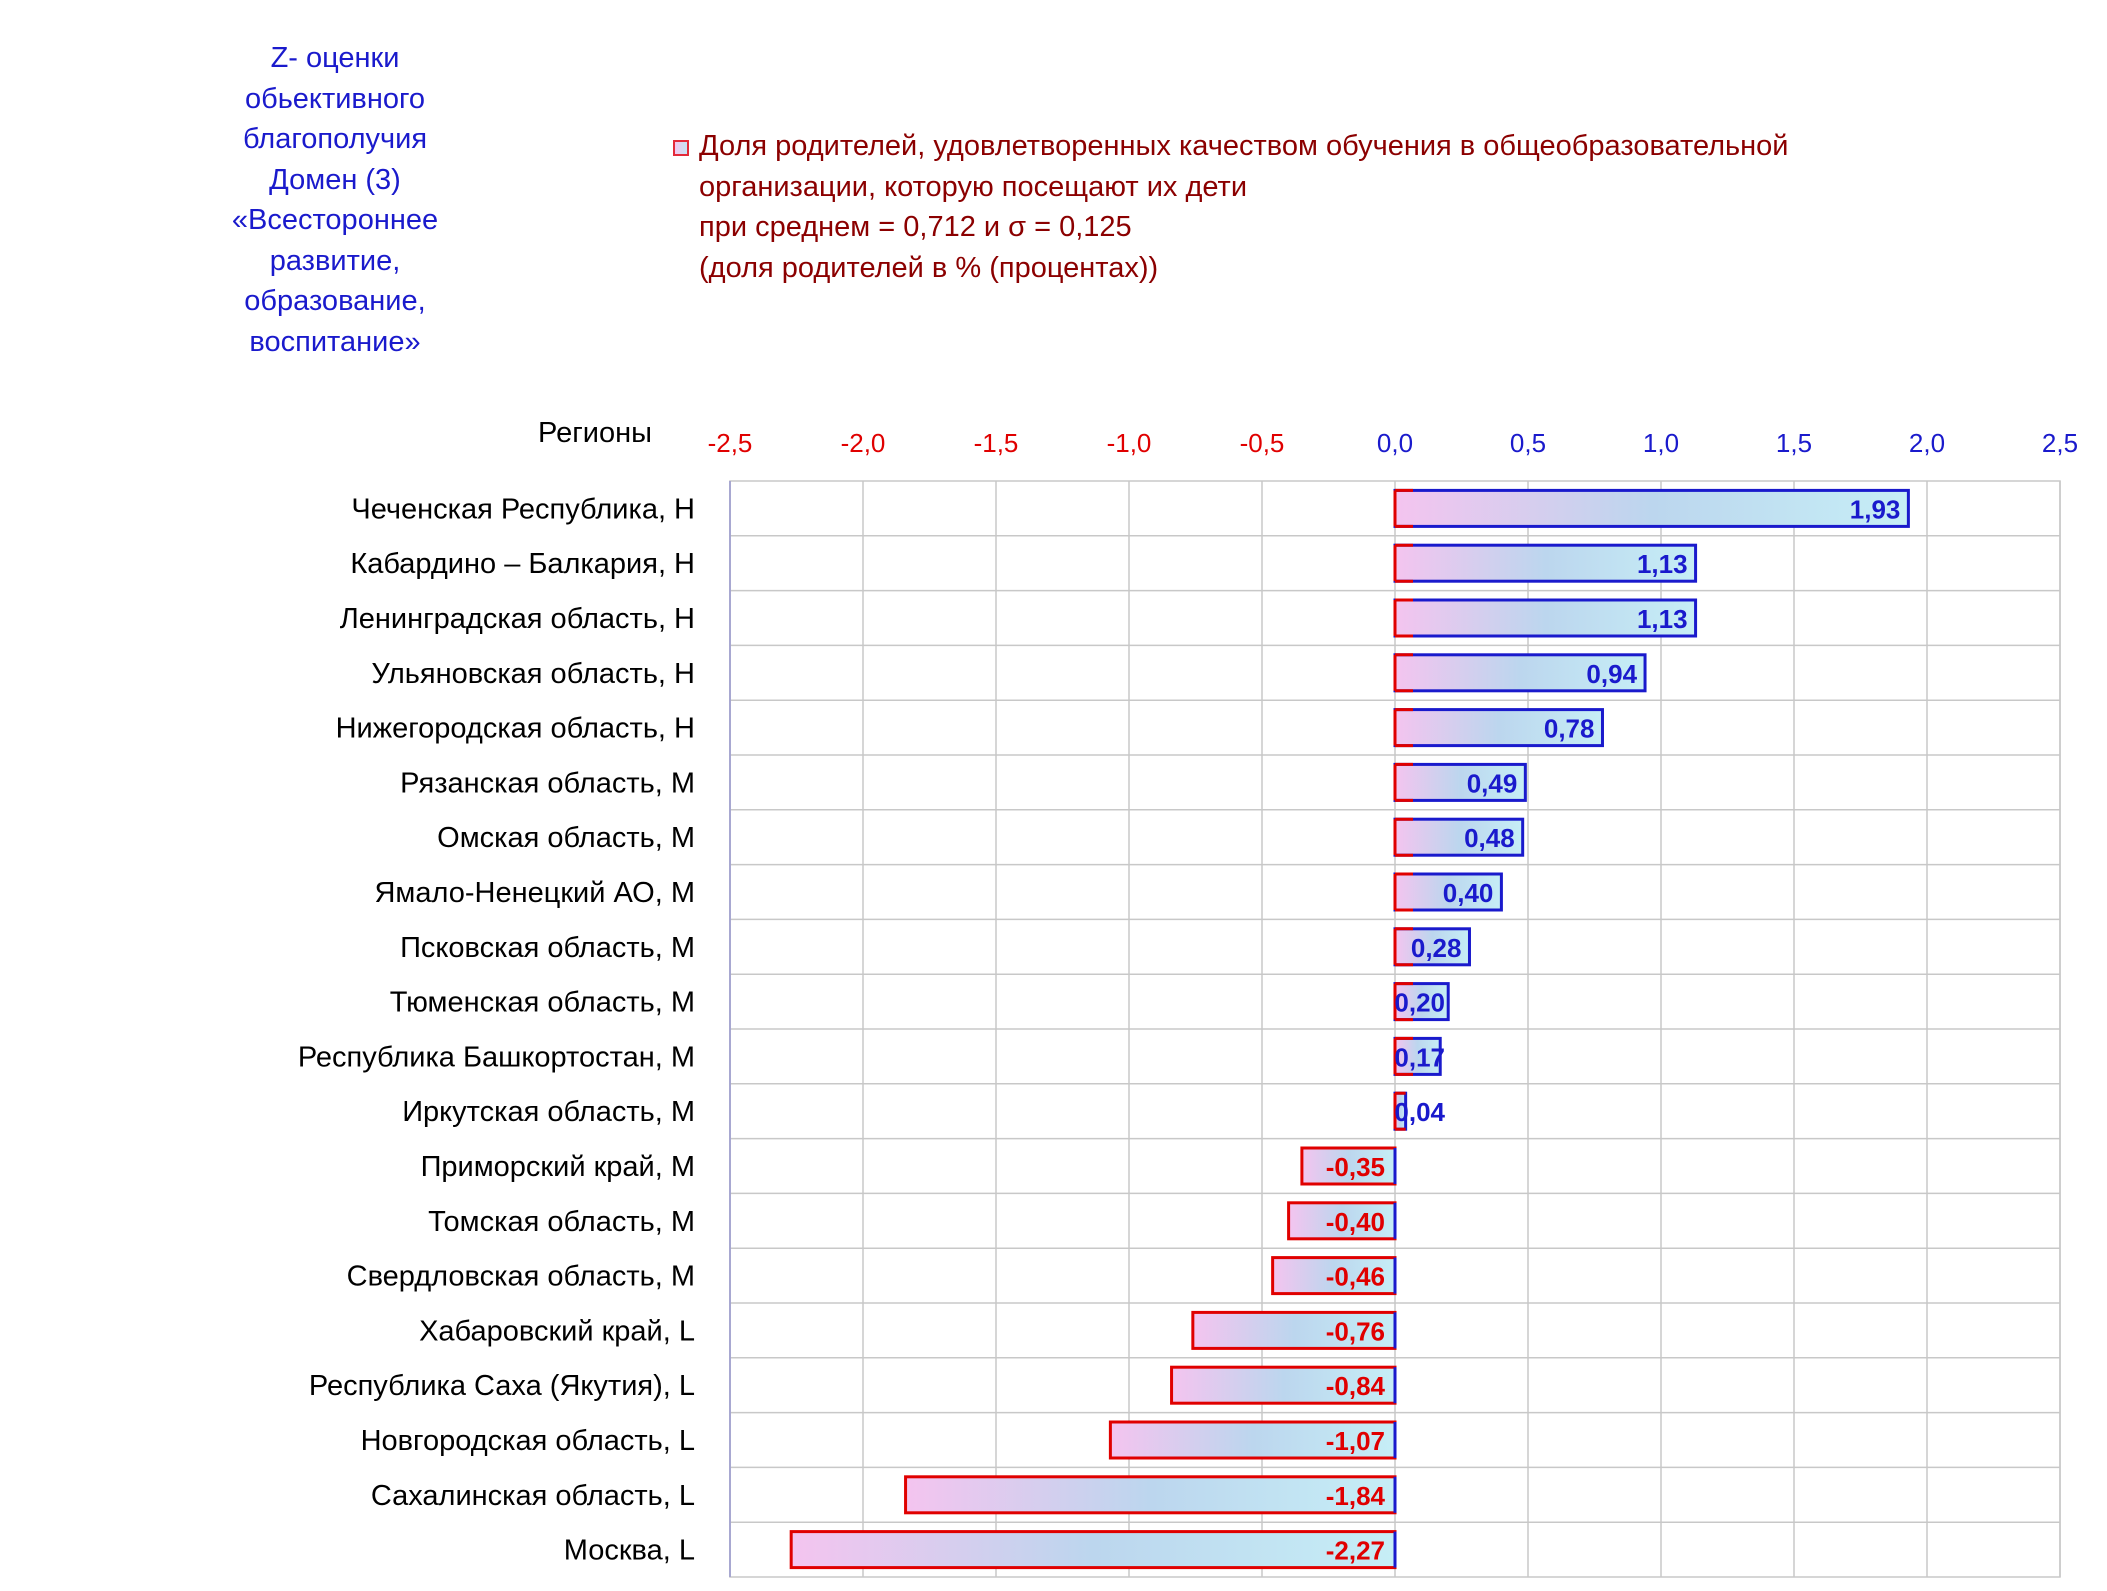 Image resolution: width=2107 pixels, height=1591 pixels. I want to click on category-label: Омская область, M, so click(566, 838).